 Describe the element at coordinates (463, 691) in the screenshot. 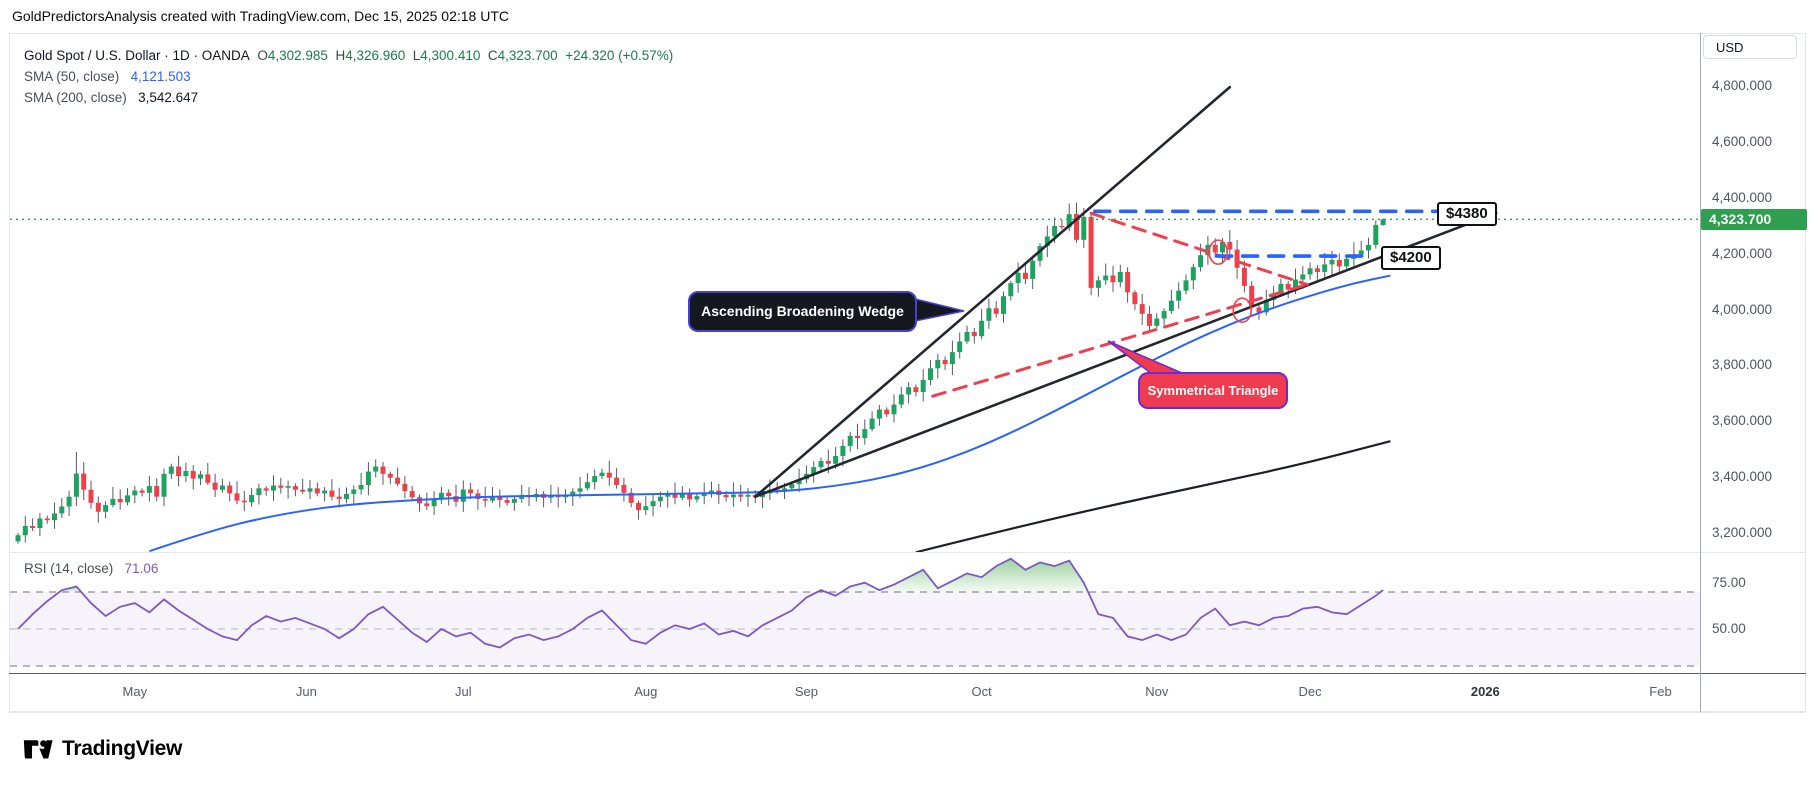

I see `time-axis-label-jul: Jul` at that location.